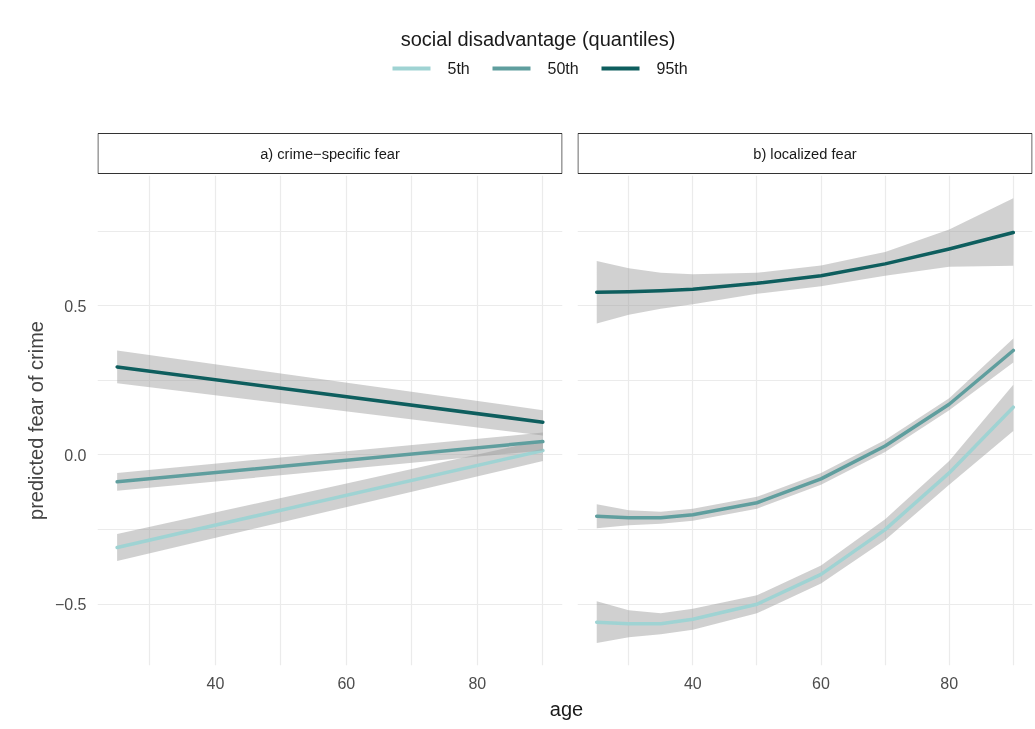  I want to click on legend-label: 50th, so click(563, 68).